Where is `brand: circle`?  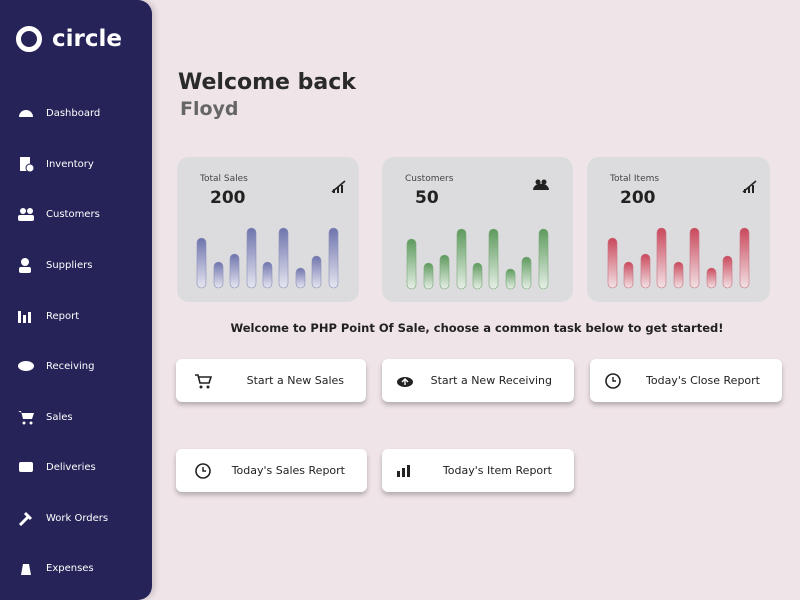
brand: circle is located at coordinates (87, 39).